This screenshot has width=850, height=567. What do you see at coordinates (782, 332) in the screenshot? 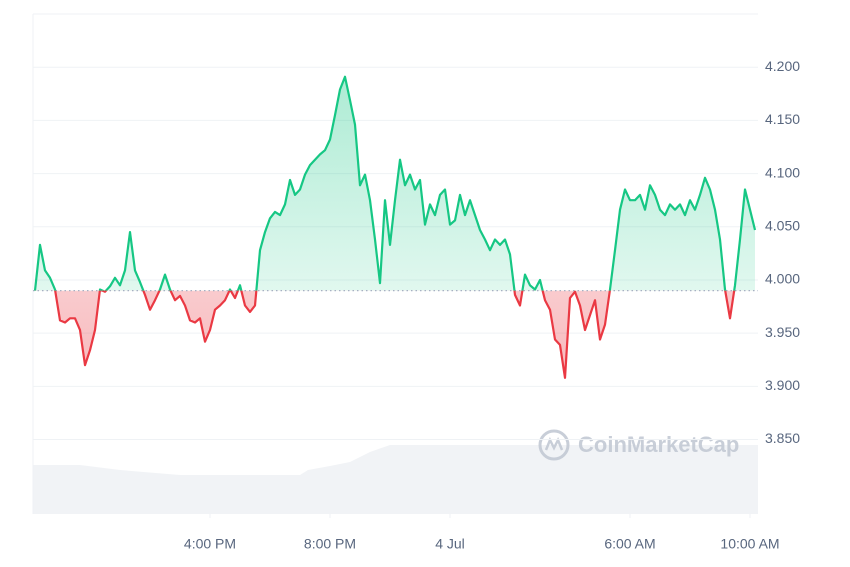
I see `y-tick-label: 3.950` at bounding box center [782, 332].